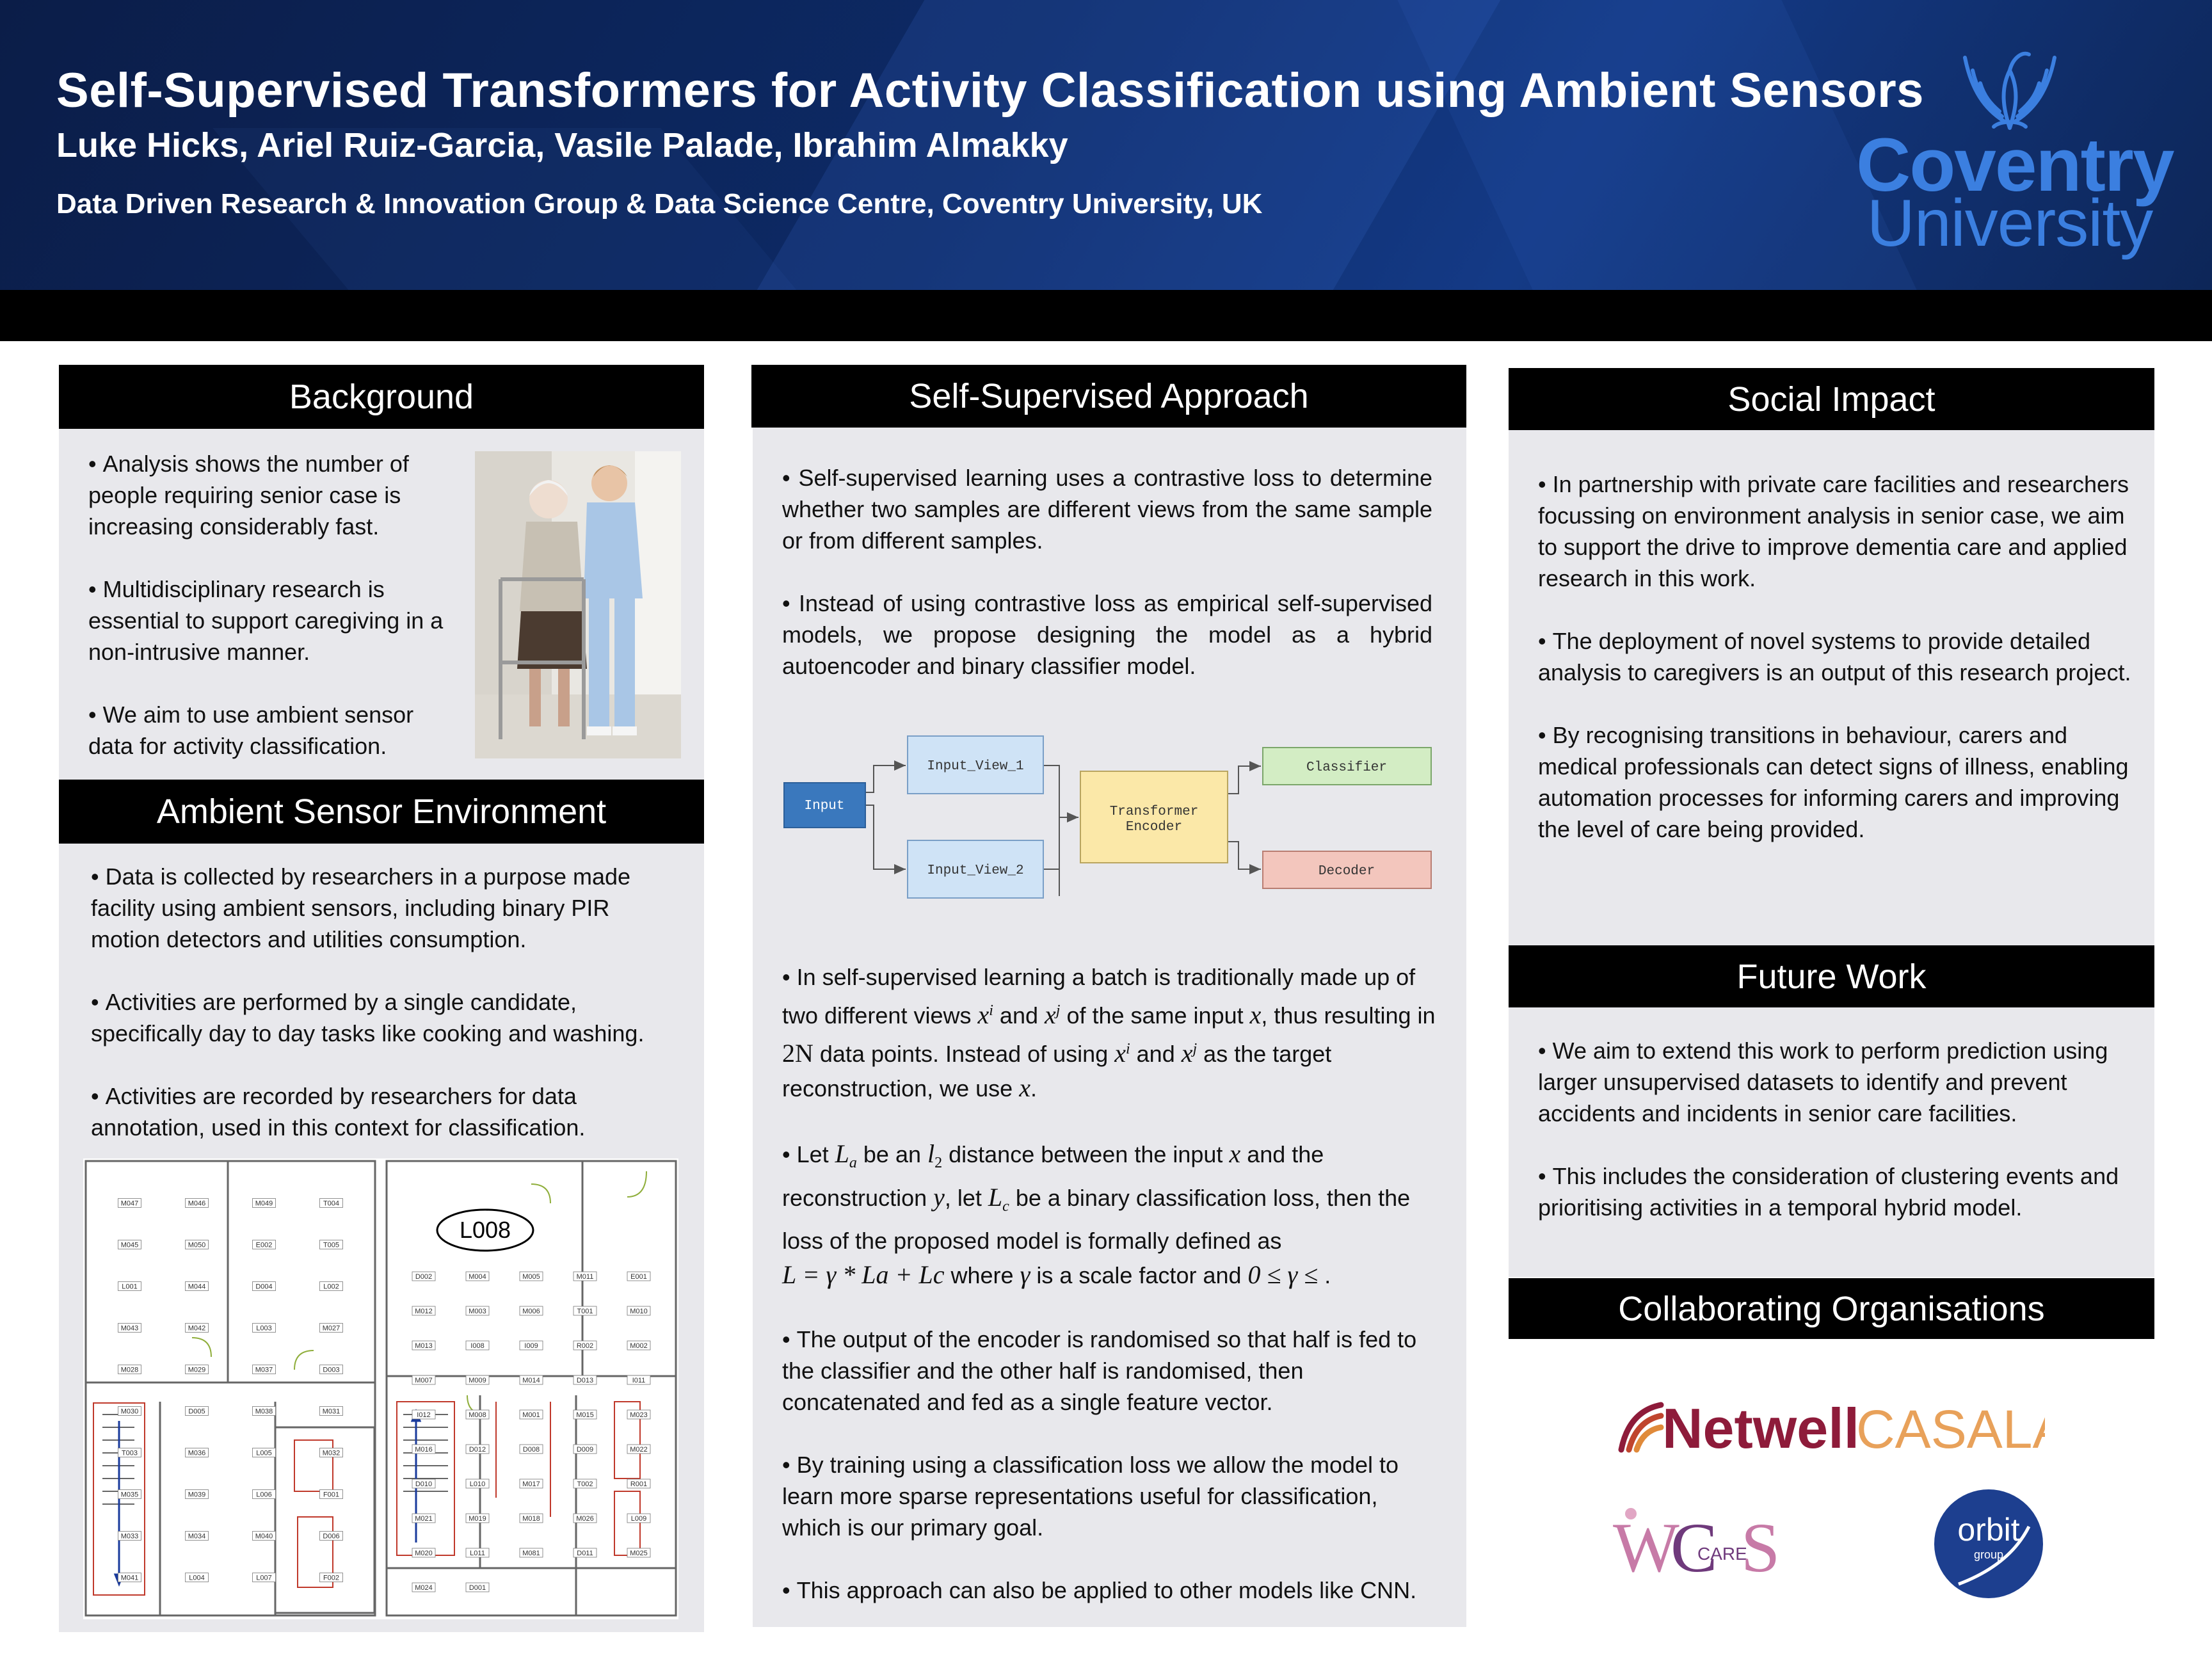  Describe the element at coordinates (585, 1415) in the screenshot. I see `sensor-label: M015` at that location.